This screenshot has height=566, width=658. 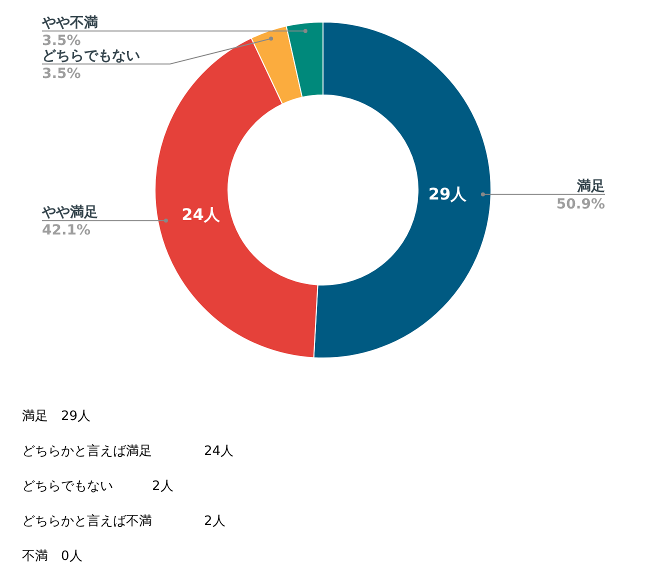 I want to click on text: どちらでもない 2人, so click(x=98, y=486).